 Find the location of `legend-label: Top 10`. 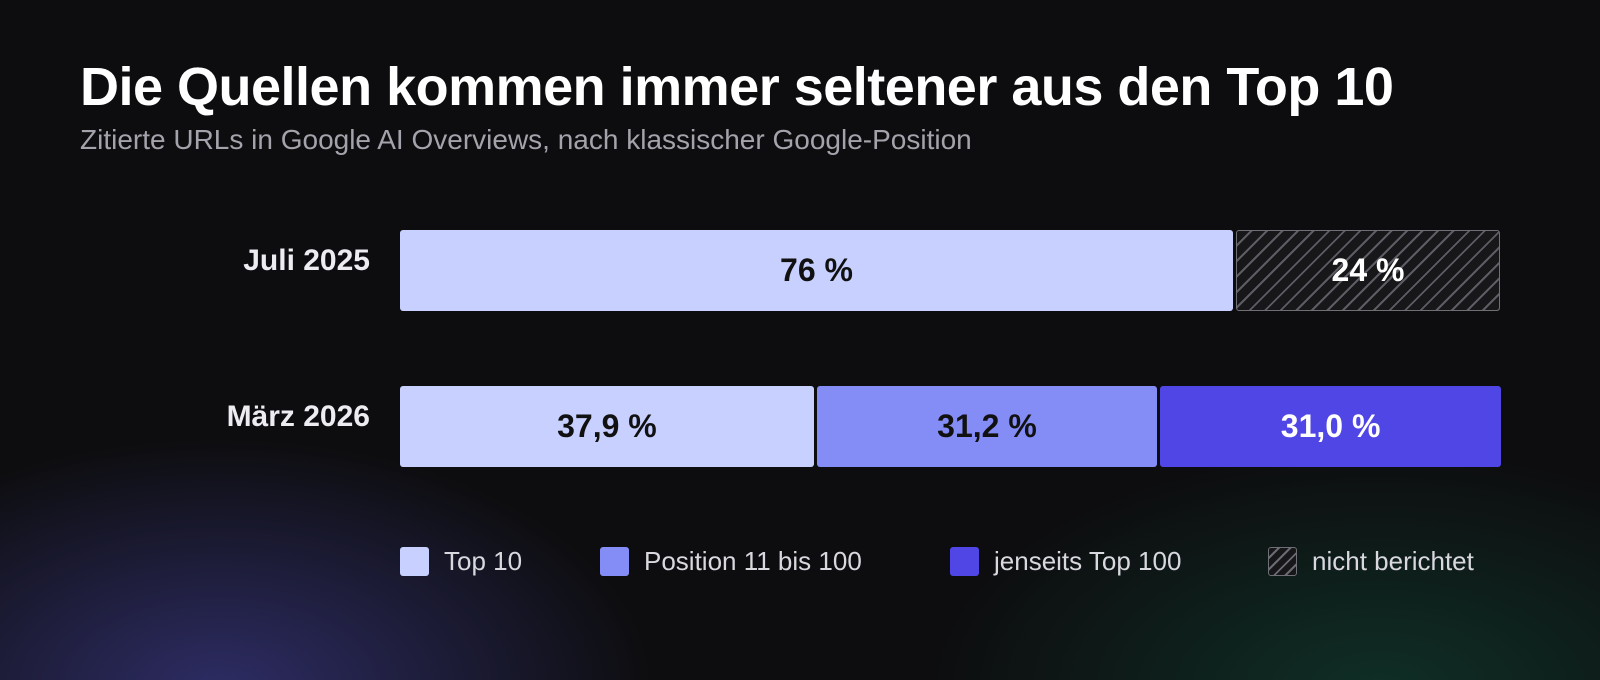

legend-label: Top 10 is located at coordinates (483, 560).